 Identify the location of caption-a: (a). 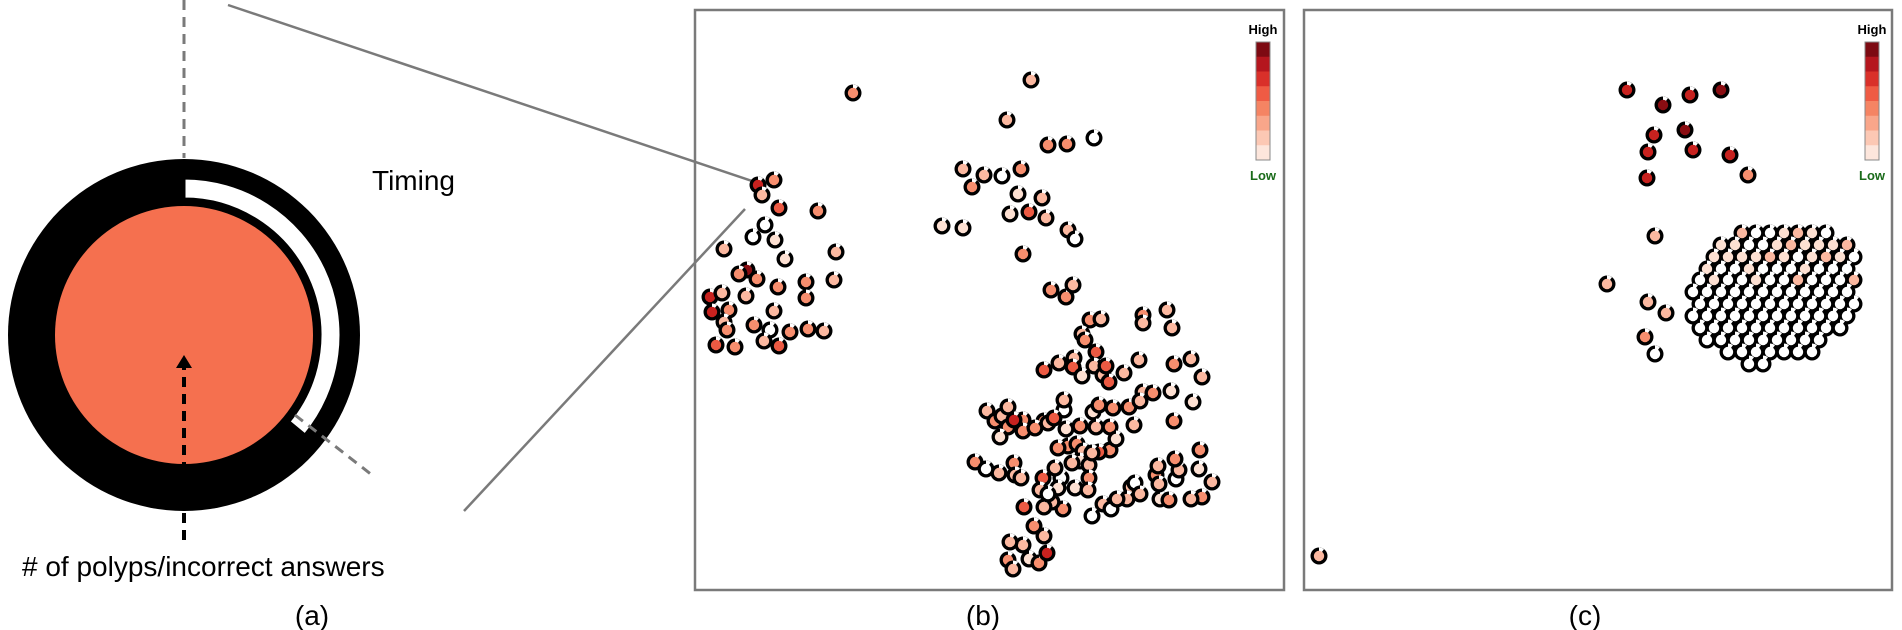
(312, 615).